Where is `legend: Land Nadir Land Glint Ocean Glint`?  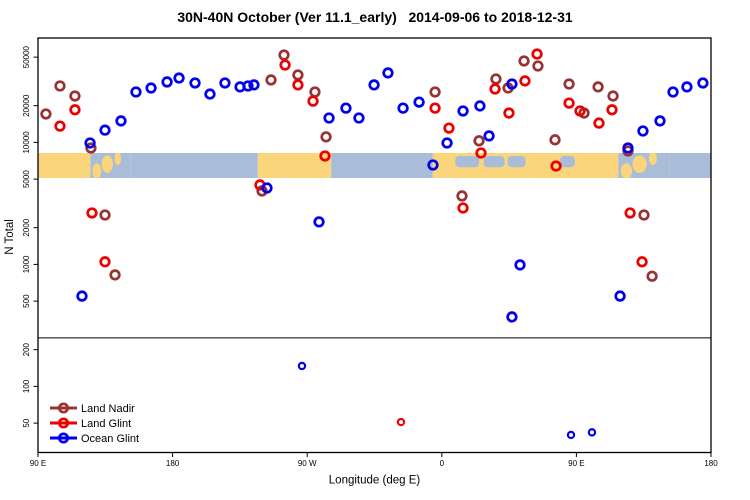
legend: Land Nadir Land Glint Ocean Glint is located at coordinates (94, 423).